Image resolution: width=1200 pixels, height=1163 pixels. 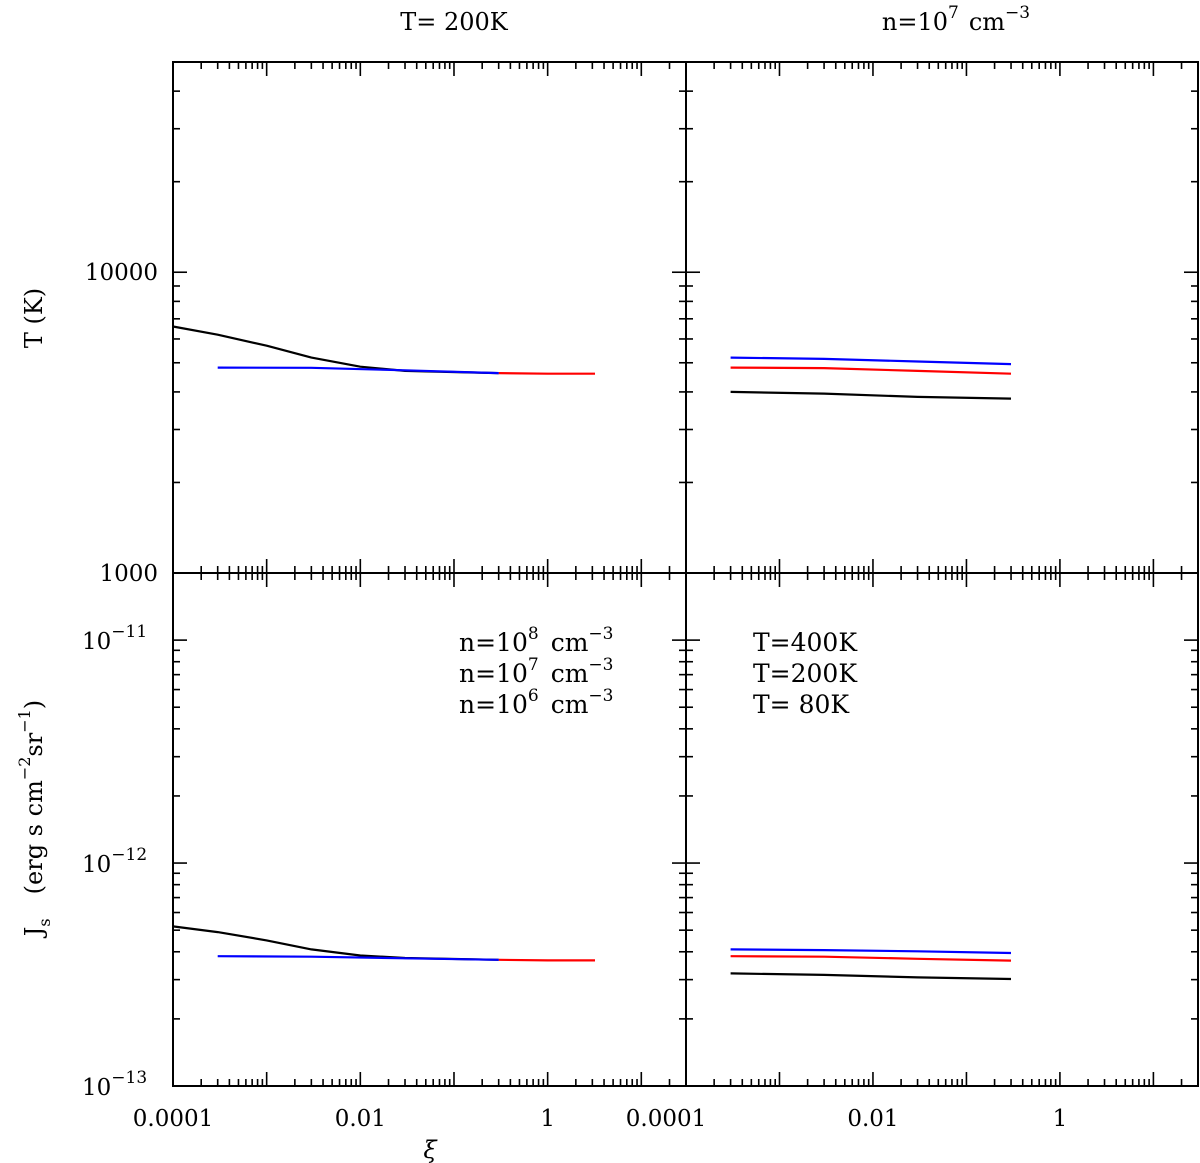 I want to click on xtick-label-right: 0.01, so click(x=872, y=1119).